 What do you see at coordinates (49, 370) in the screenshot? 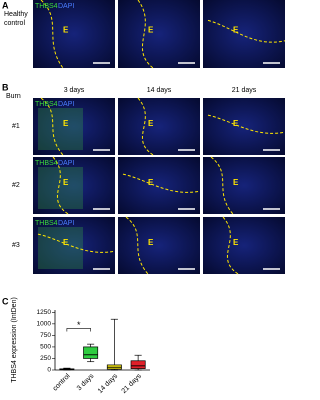
I see `y-tick-label: 0` at bounding box center [49, 370].